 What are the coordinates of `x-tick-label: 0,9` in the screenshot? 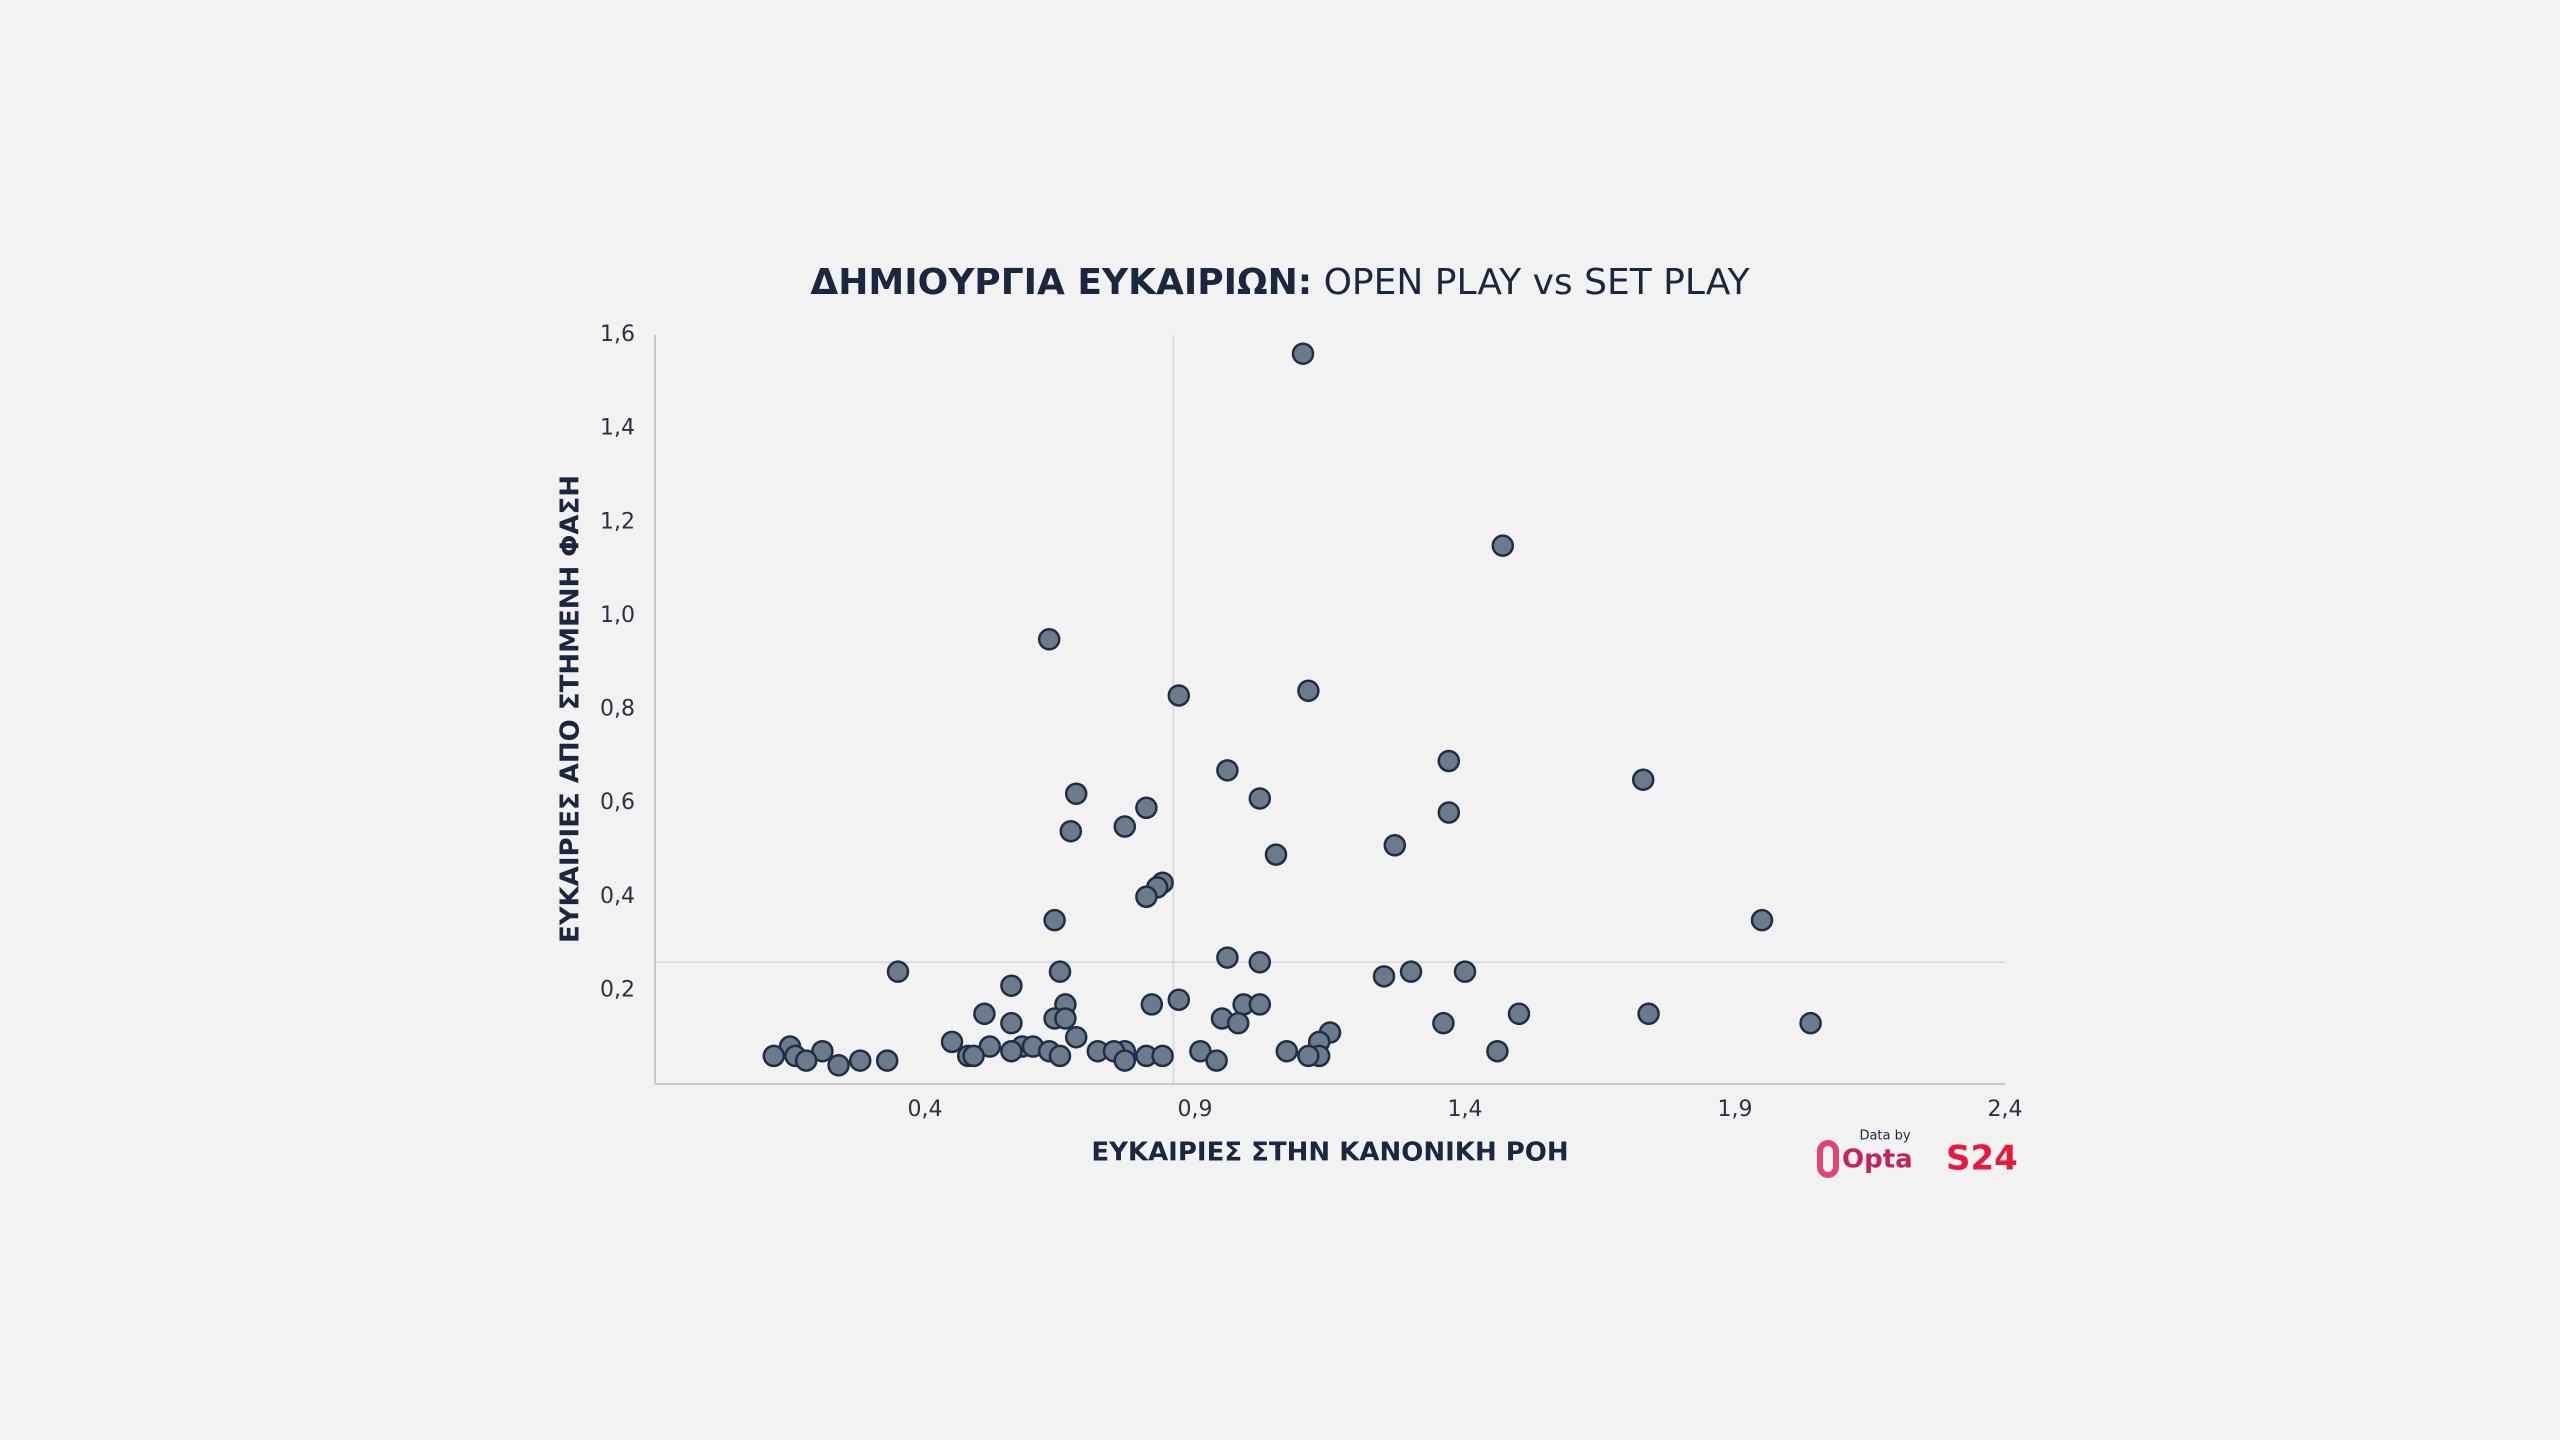 It's located at (1195, 1109).